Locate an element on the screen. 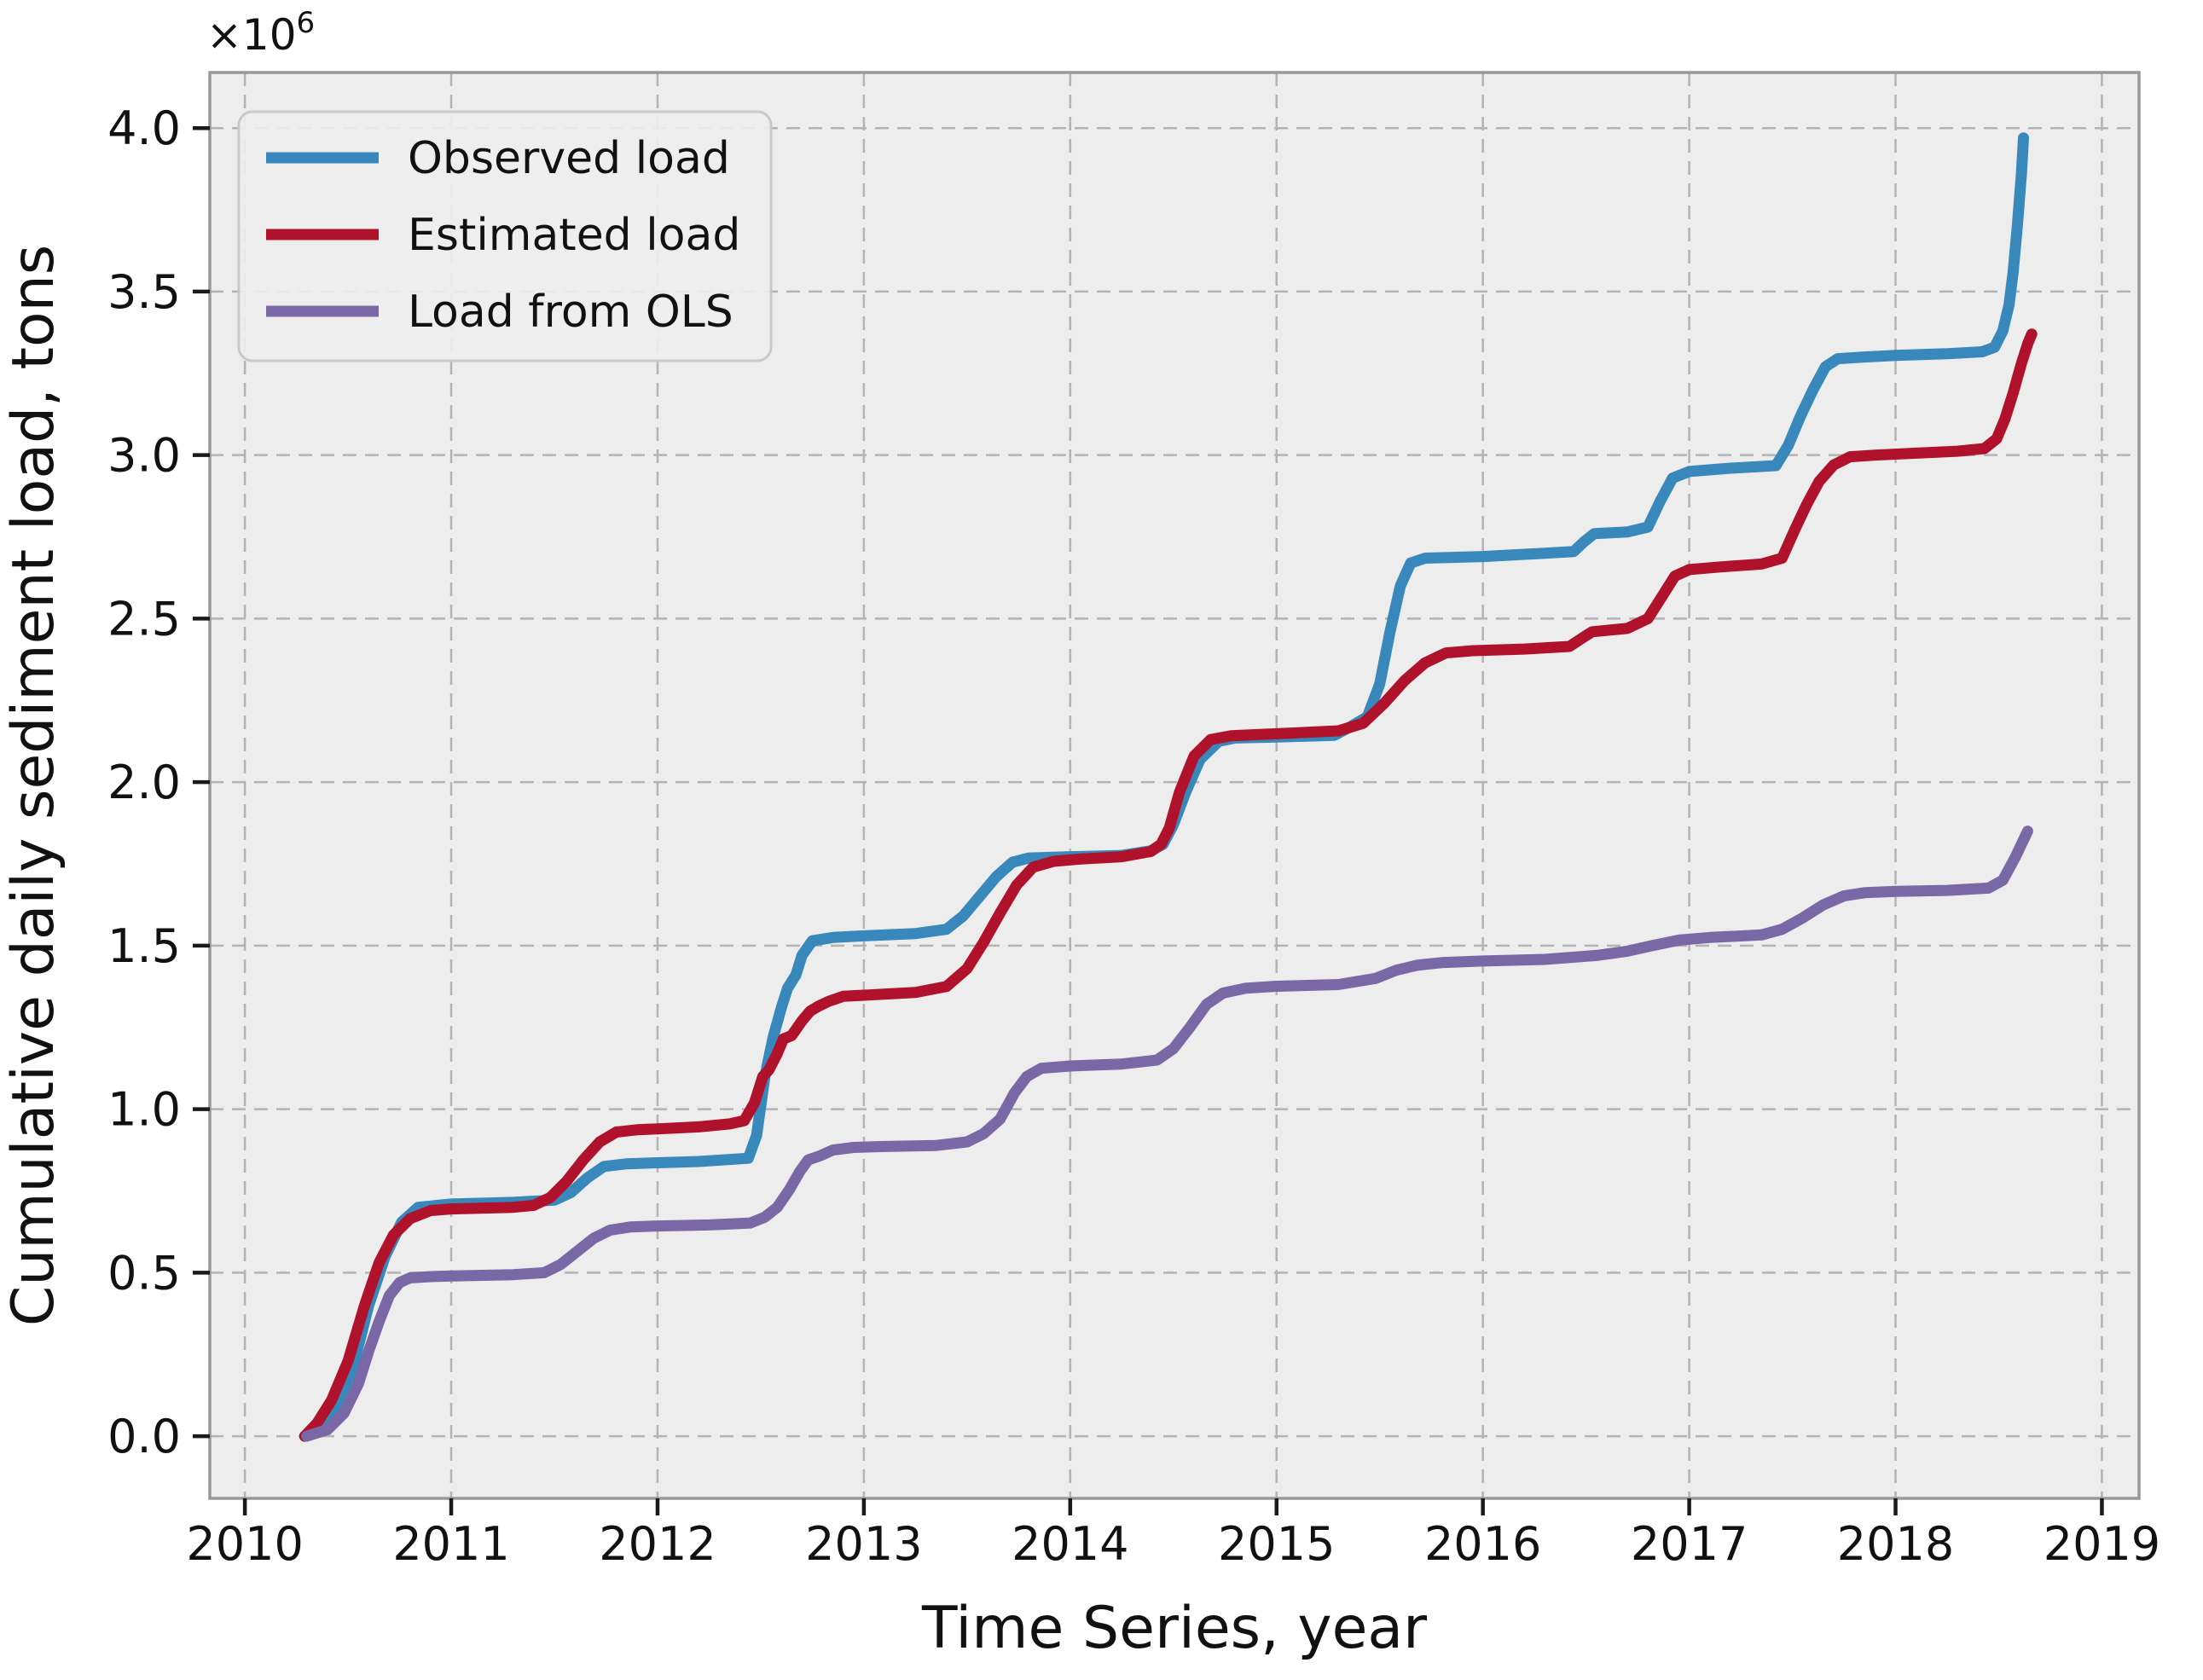  y-axis-offset-label: ×10⁶ is located at coordinates (260, 33).